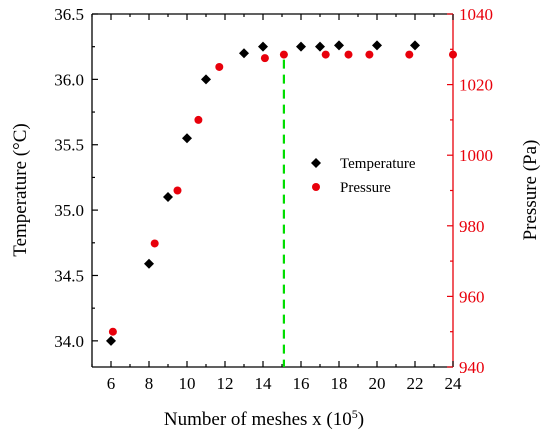 The image size is (550, 433). Describe the element at coordinates (365, 188) in the screenshot. I see `legend-label-pressure: Pressure` at that location.